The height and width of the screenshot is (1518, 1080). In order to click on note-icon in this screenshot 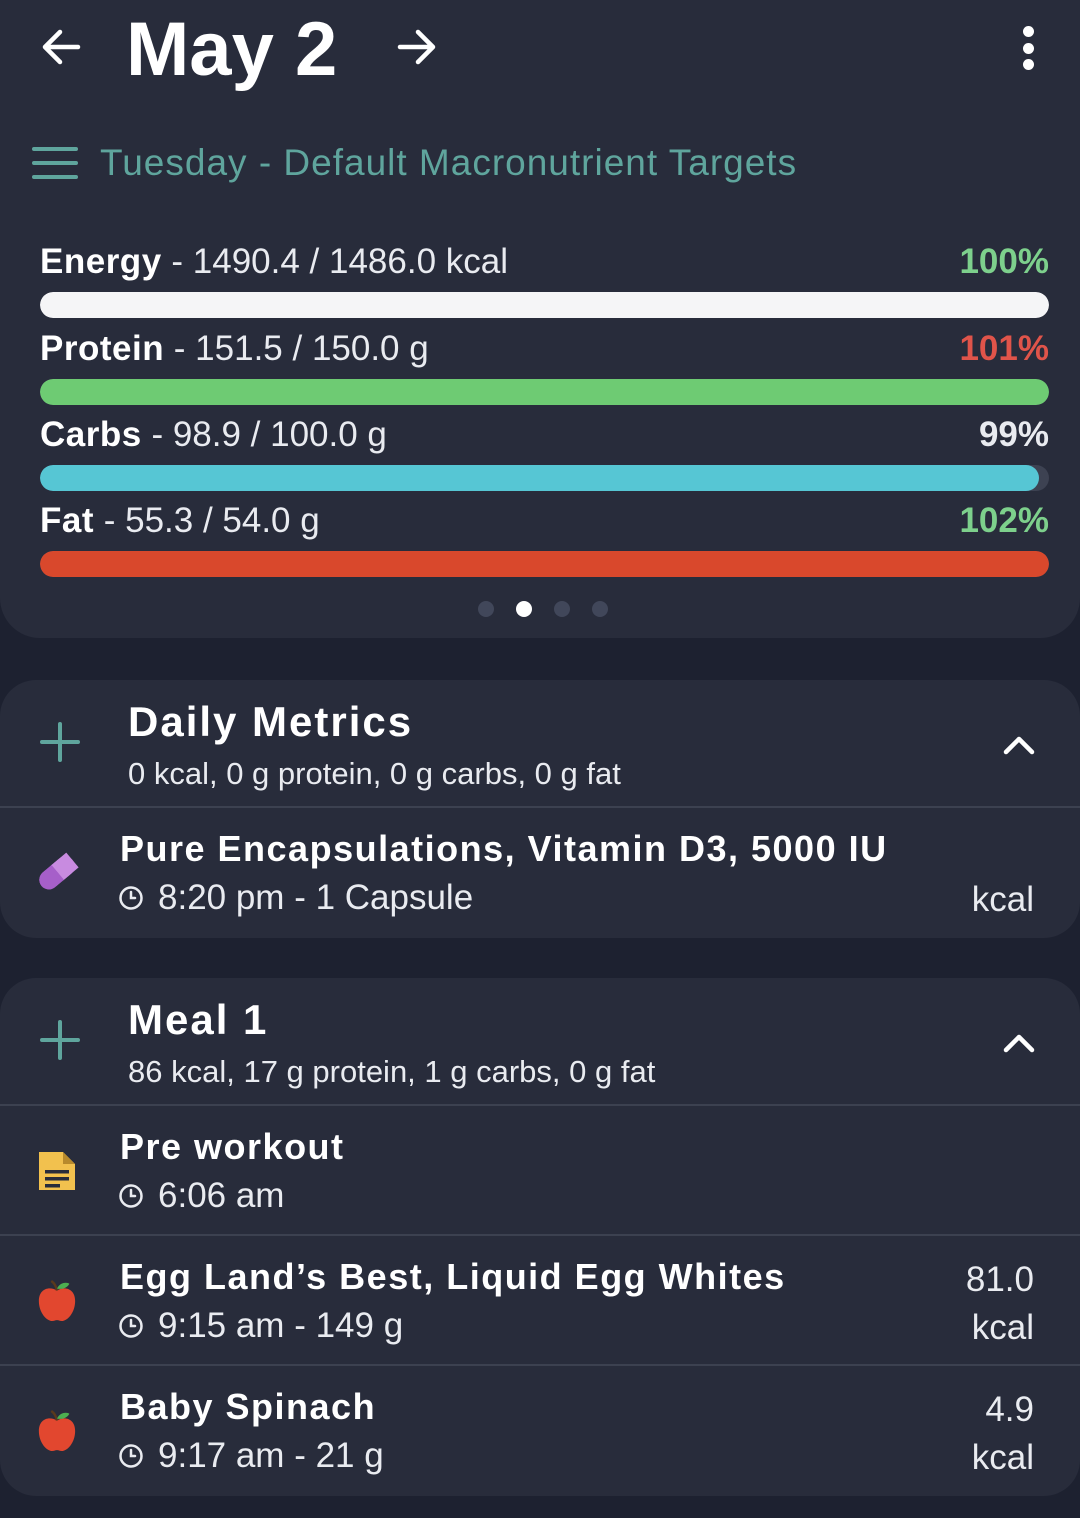, I will do `click(57, 1171)`.